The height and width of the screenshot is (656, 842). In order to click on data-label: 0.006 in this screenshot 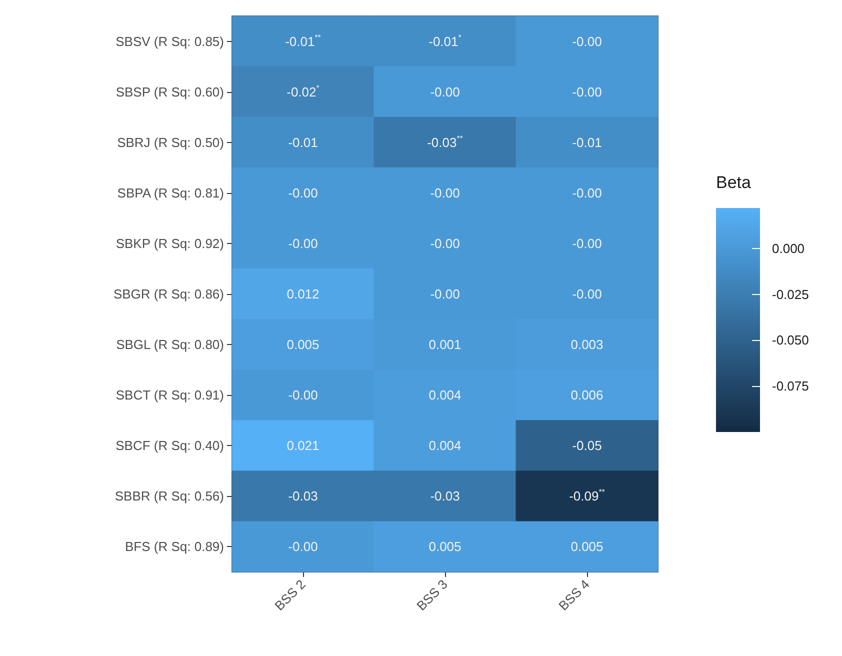, I will do `click(587, 395)`.